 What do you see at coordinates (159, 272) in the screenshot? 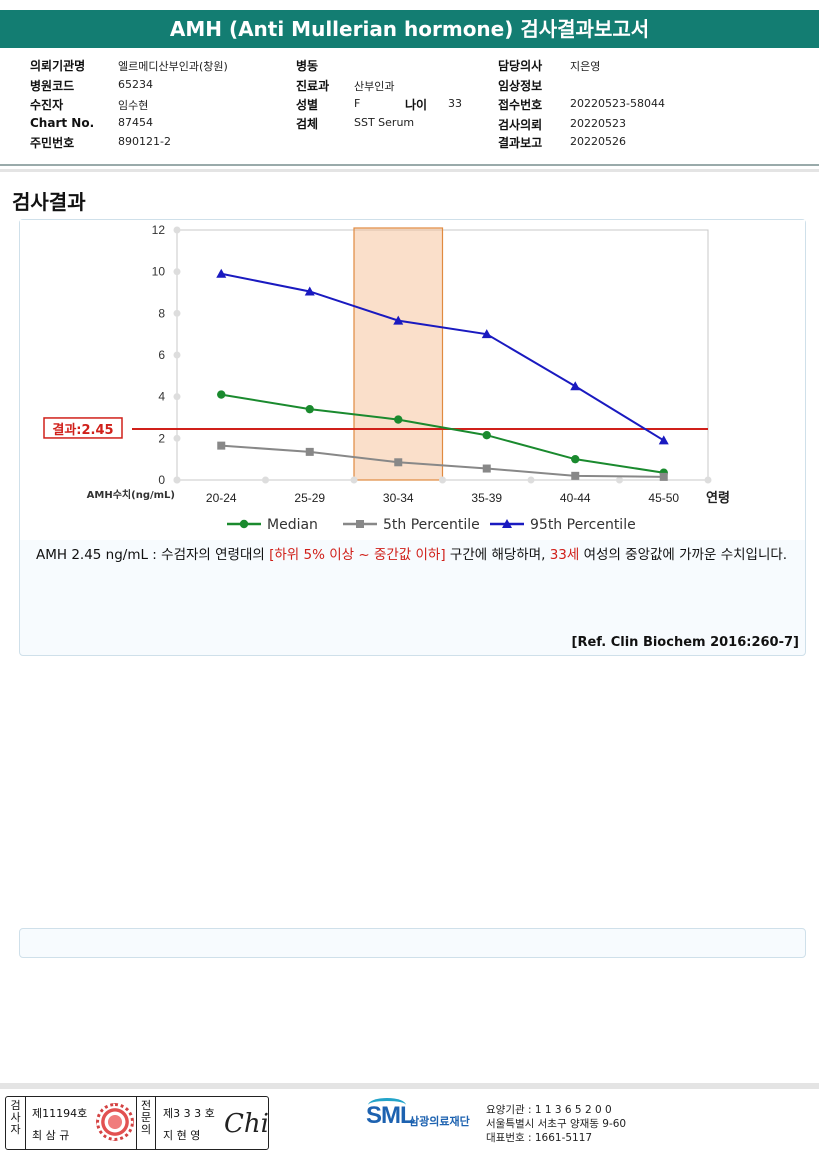
I see `y-tick-label: 10` at bounding box center [159, 272].